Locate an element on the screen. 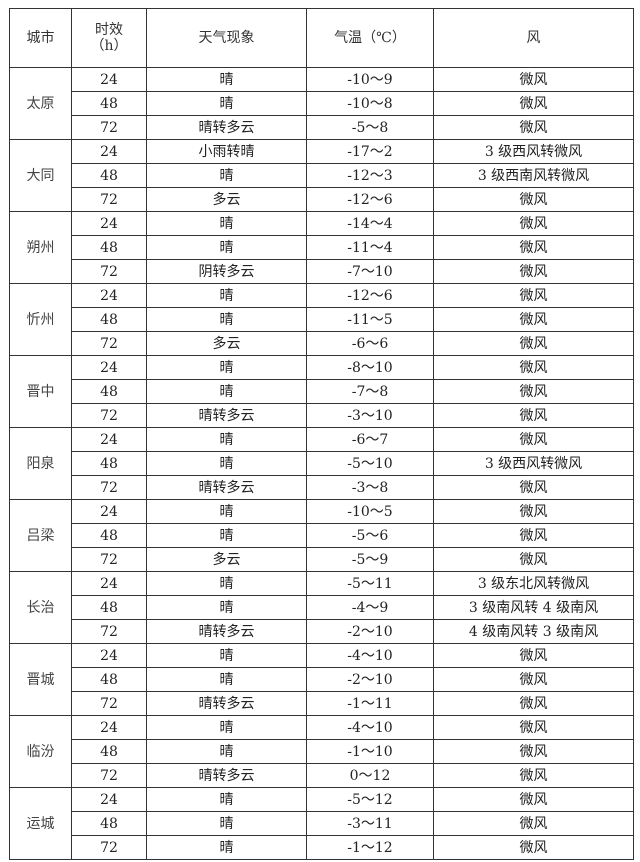  weather-cell: 小雨转晴 is located at coordinates (226, 151).